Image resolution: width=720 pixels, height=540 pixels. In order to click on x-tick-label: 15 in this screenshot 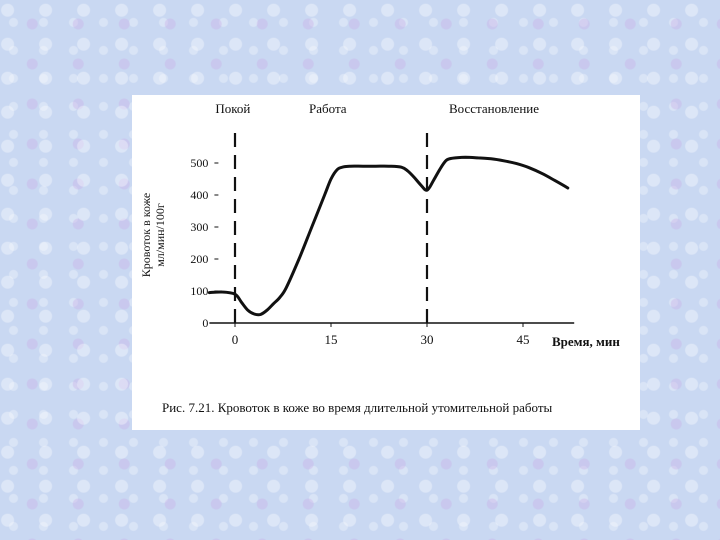, I will do `click(331, 339)`.